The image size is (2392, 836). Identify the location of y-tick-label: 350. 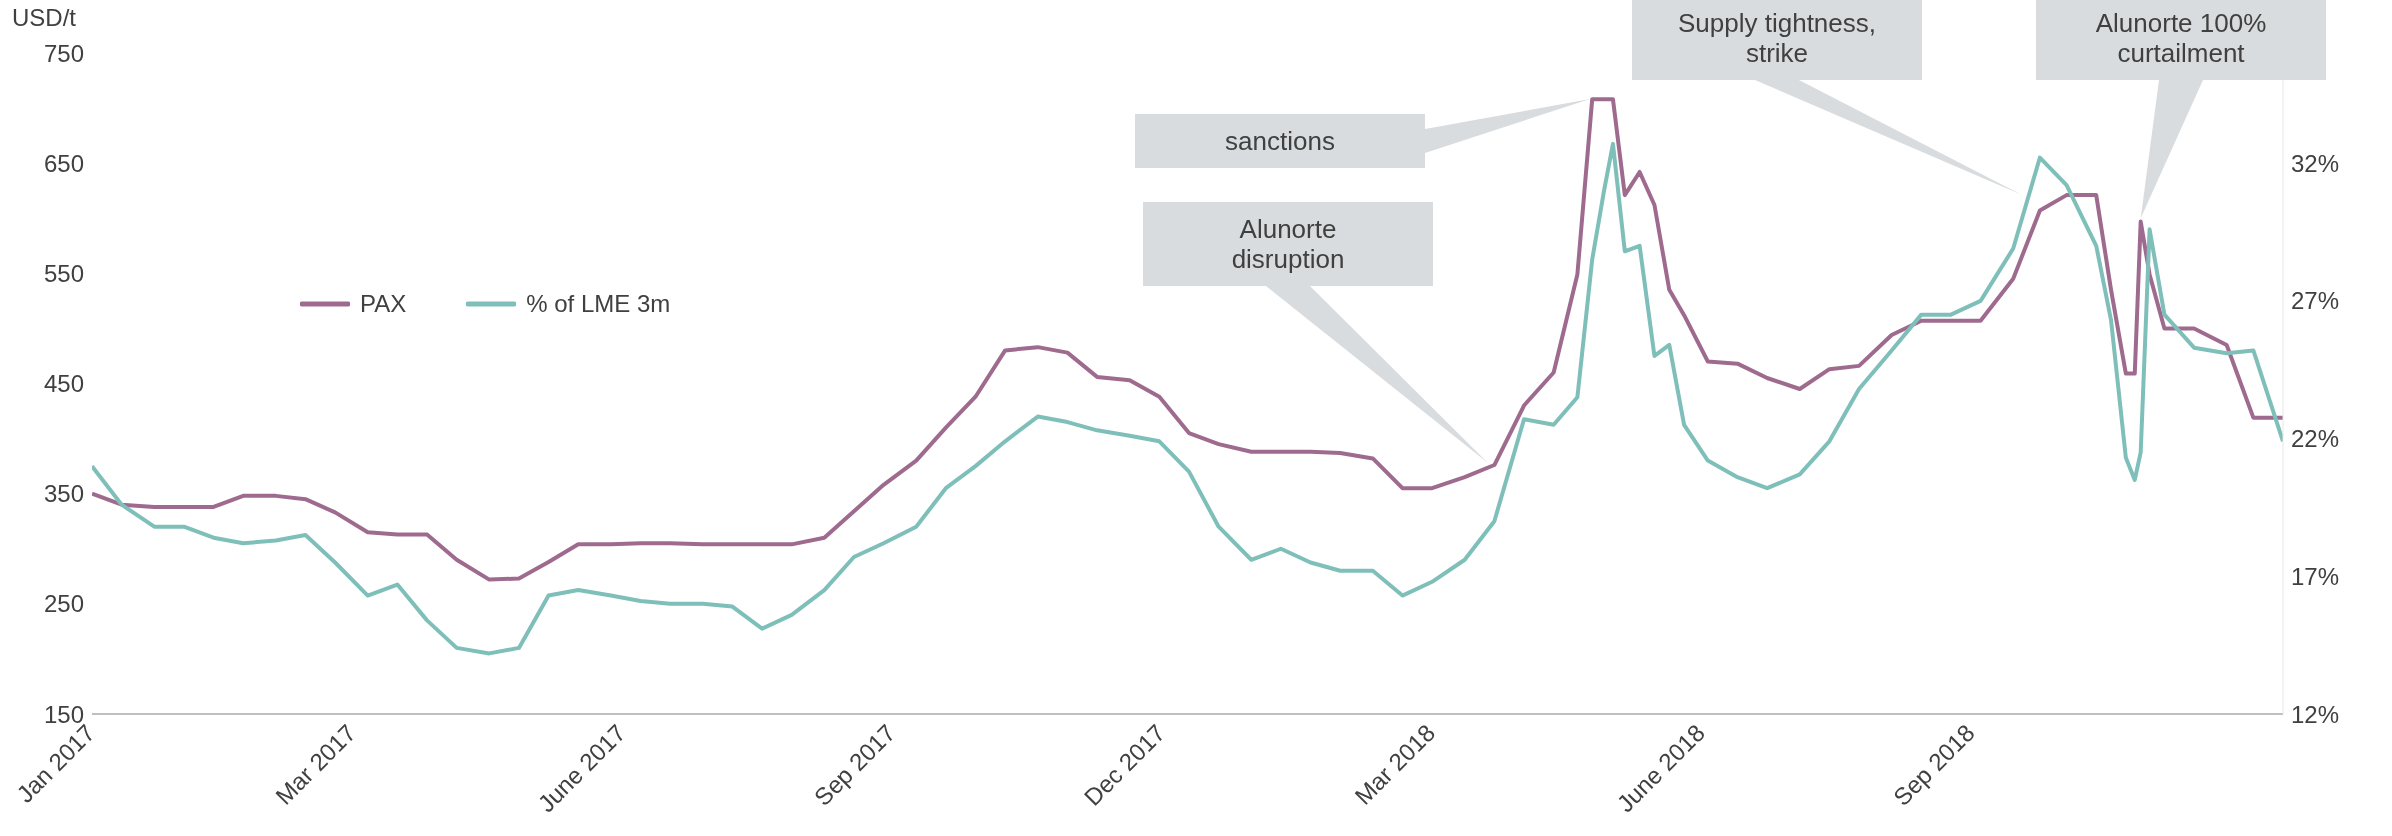
(63, 494).